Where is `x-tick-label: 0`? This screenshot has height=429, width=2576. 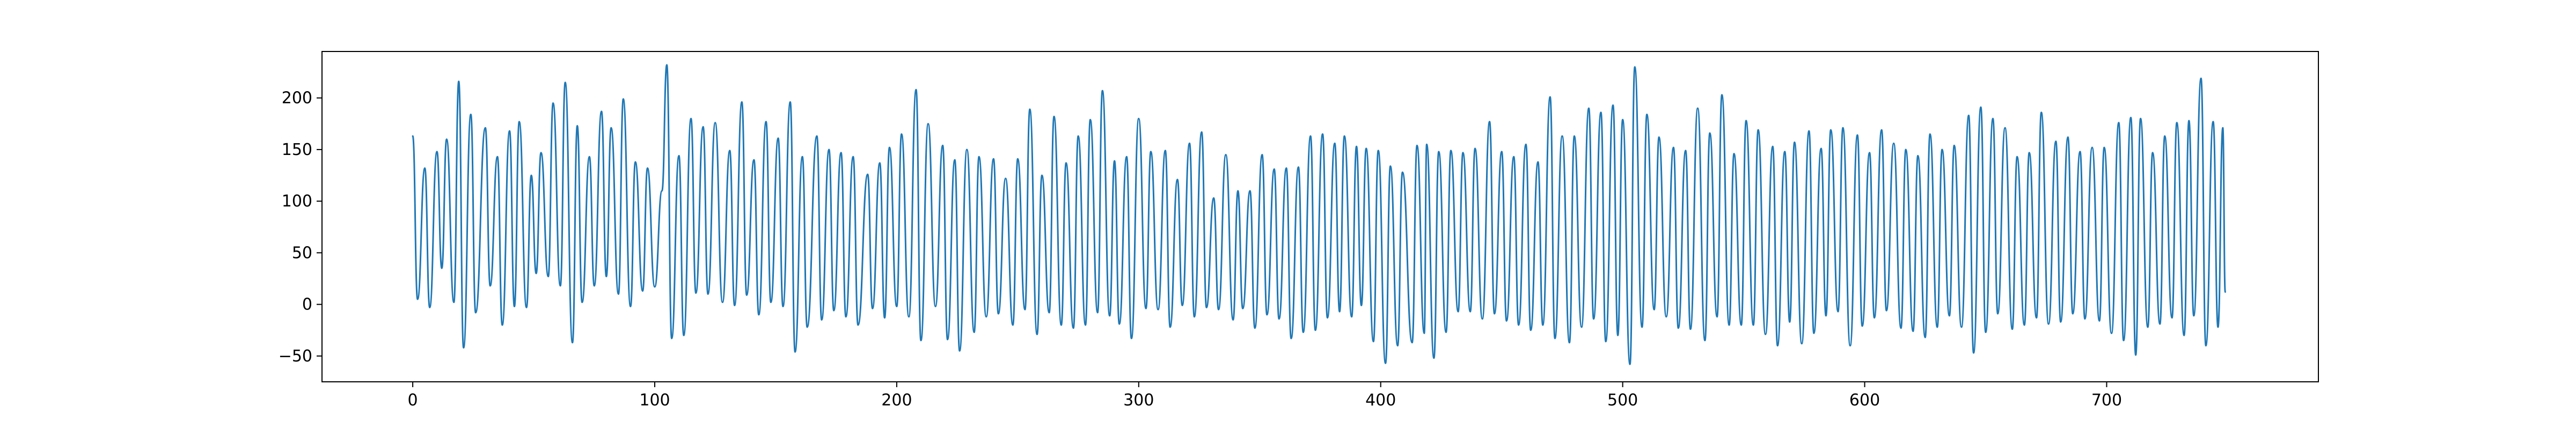
x-tick-label: 0 is located at coordinates (413, 400).